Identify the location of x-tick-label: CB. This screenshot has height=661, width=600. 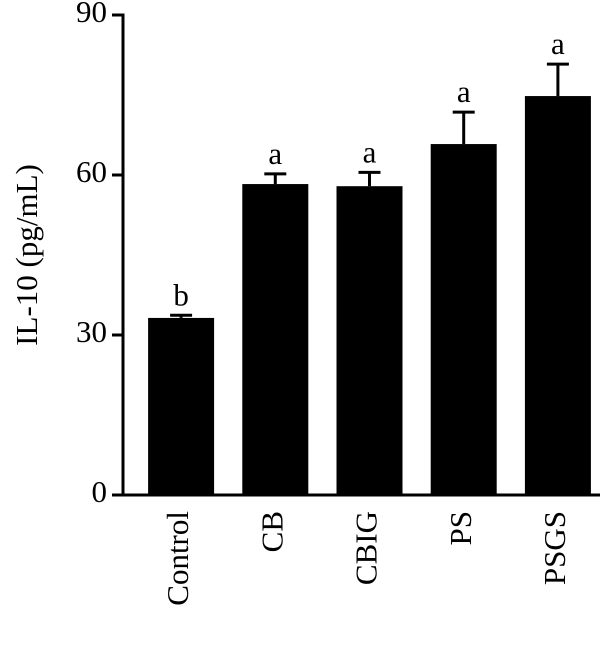
(271, 531).